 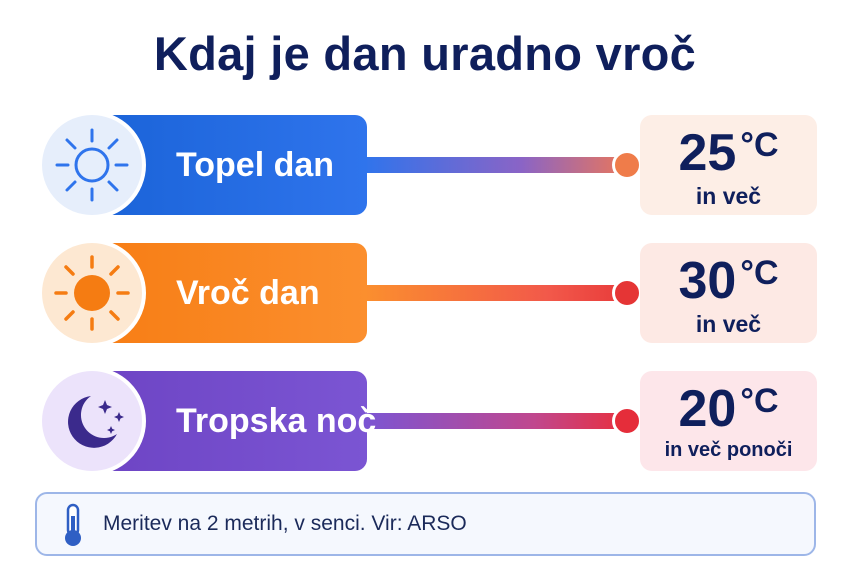 What do you see at coordinates (276, 421) in the screenshot?
I see `category-label: Tropska noč` at bounding box center [276, 421].